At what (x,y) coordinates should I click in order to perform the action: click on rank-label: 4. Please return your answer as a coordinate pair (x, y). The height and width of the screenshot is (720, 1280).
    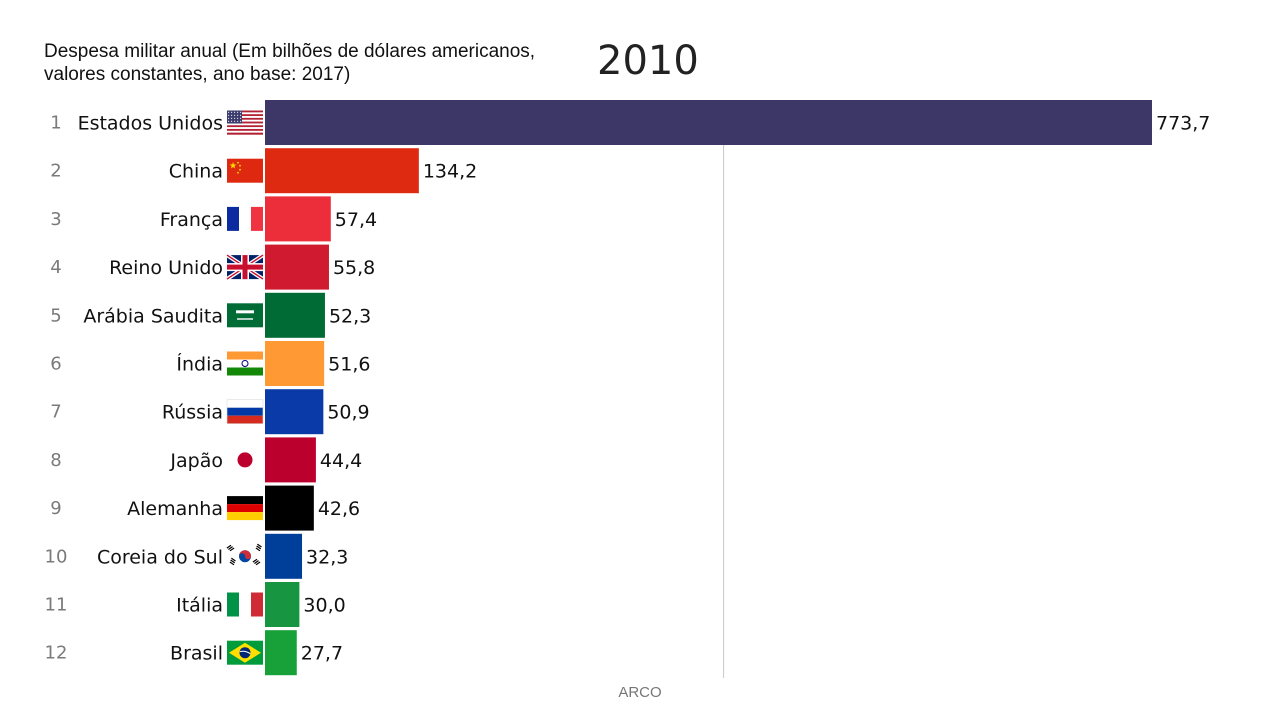
    Looking at the image, I should click on (55, 267).